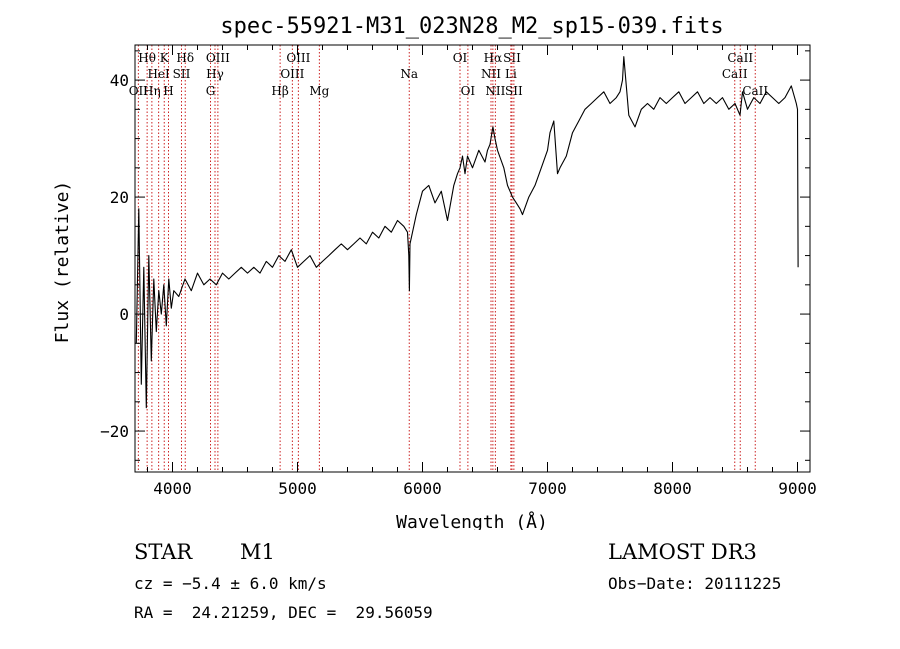  What do you see at coordinates (472, 520) in the screenshot?
I see `x-axis-label: Wavelength (Å)` at bounding box center [472, 520].